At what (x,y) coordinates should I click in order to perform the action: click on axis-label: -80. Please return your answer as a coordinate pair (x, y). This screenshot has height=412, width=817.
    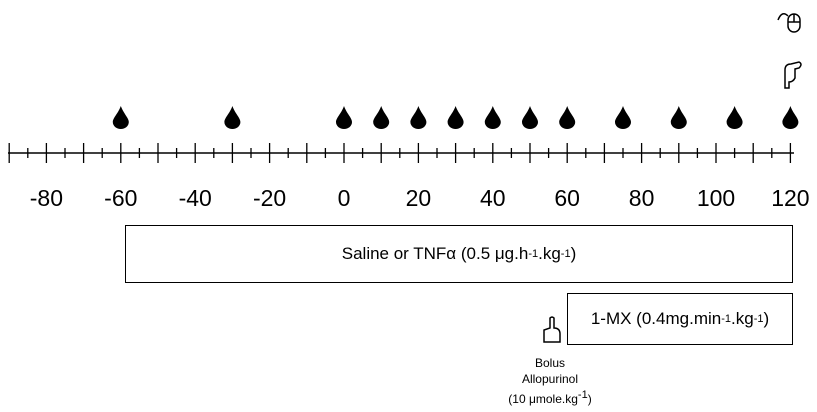
    Looking at the image, I should click on (46, 198).